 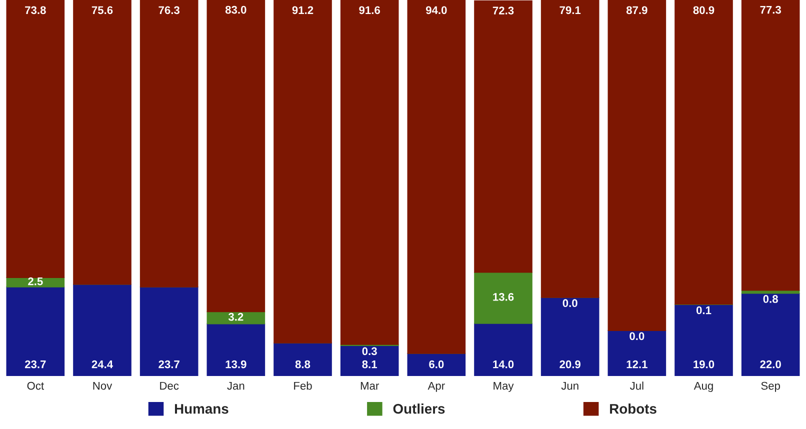 I want to click on data-label: 77.3, so click(x=770, y=10).